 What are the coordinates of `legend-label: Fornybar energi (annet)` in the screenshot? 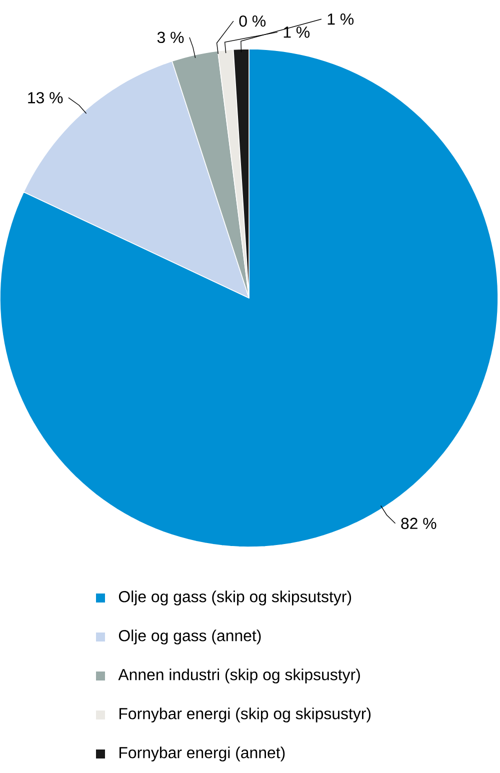 It's located at (202, 754).